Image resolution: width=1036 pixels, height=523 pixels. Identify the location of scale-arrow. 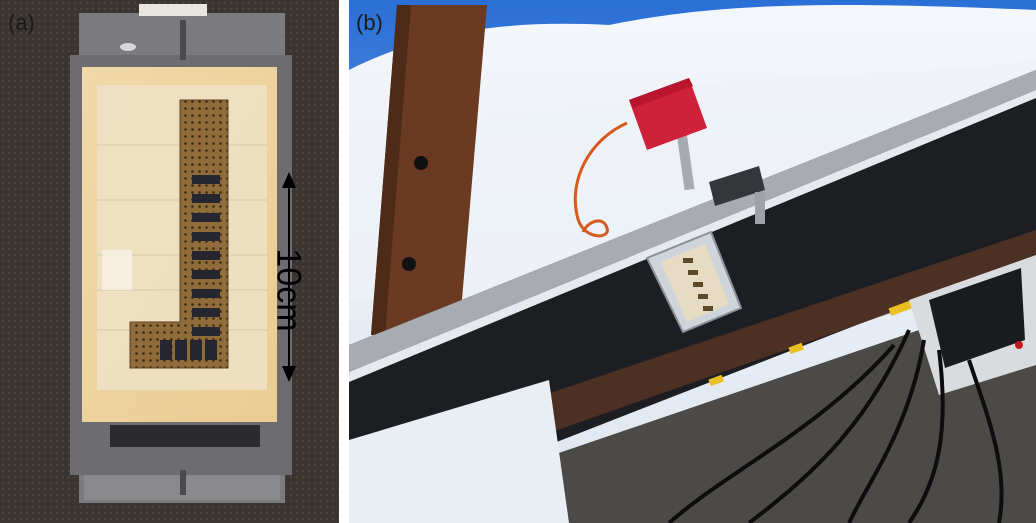
(289, 277).